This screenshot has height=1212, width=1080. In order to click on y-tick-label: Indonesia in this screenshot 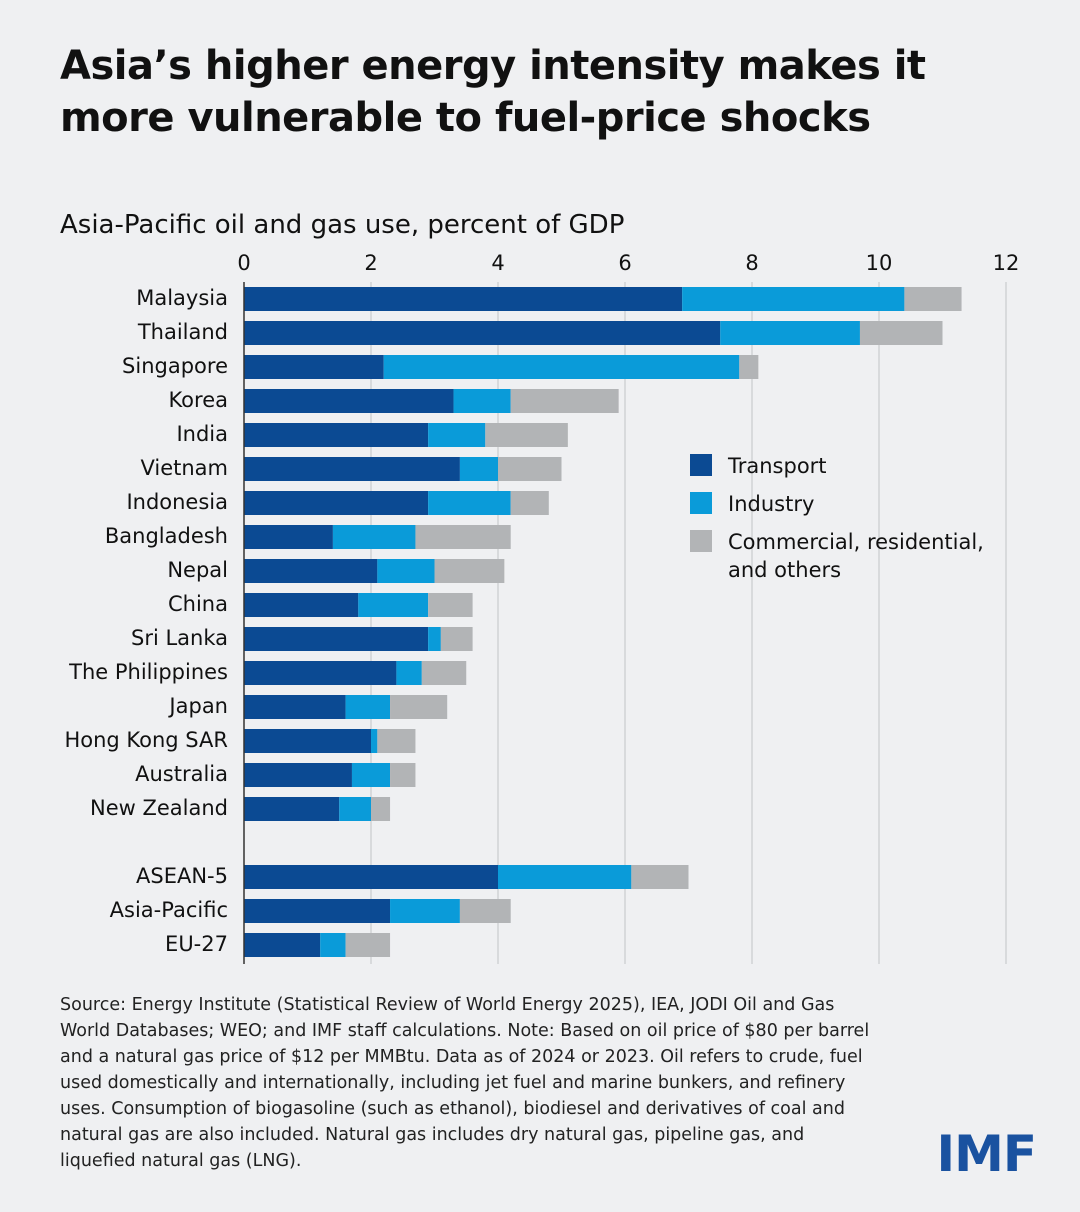, I will do `click(177, 502)`.